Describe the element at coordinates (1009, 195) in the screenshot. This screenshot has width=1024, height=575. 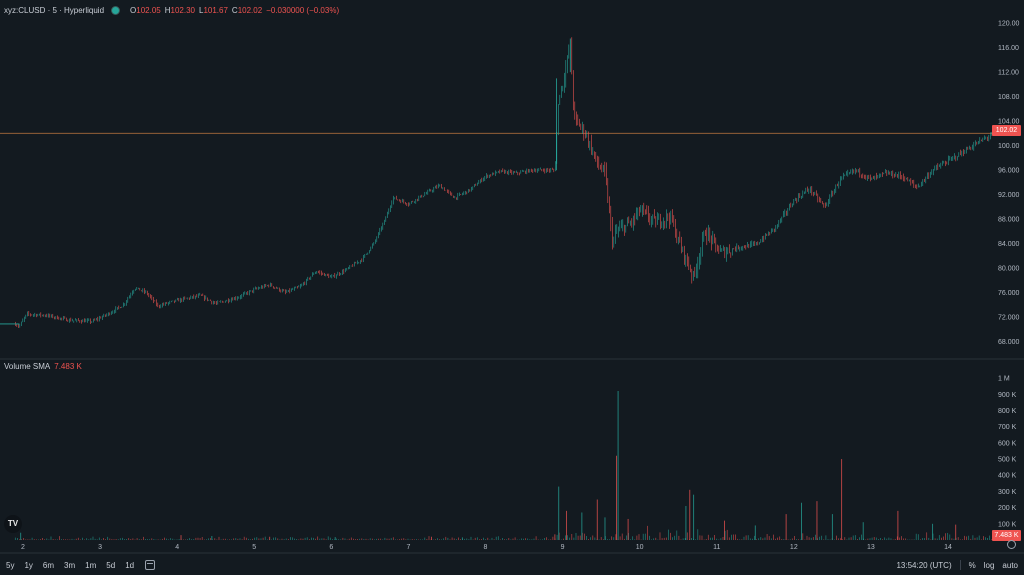
I see `price-axis-tick: 92.000` at that location.